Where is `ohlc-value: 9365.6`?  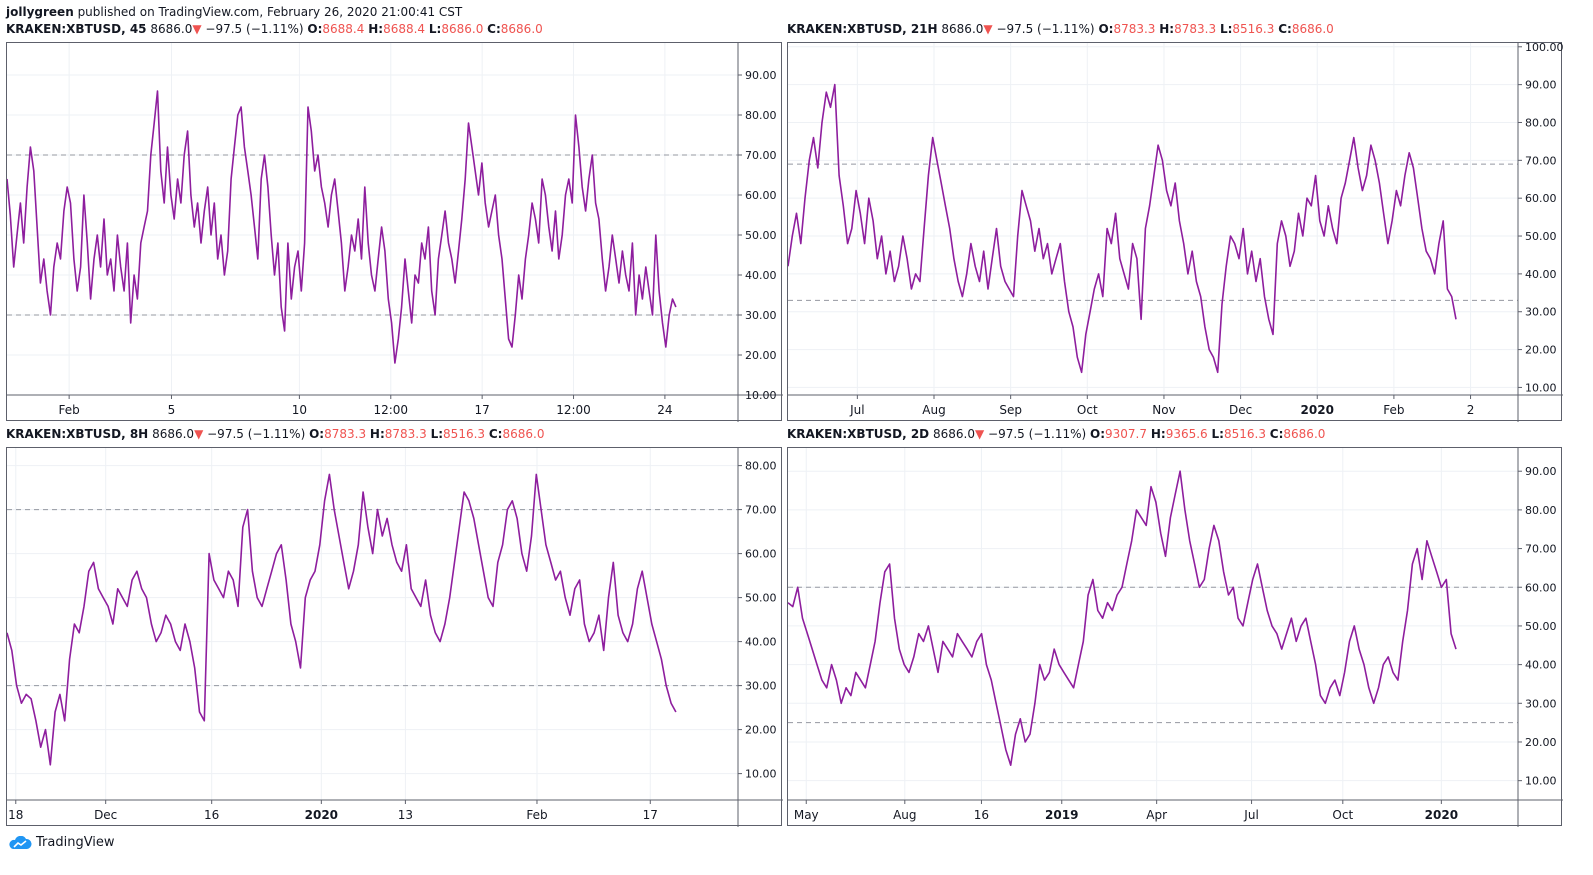 ohlc-value: 9365.6 is located at coordinates (1186, 434).